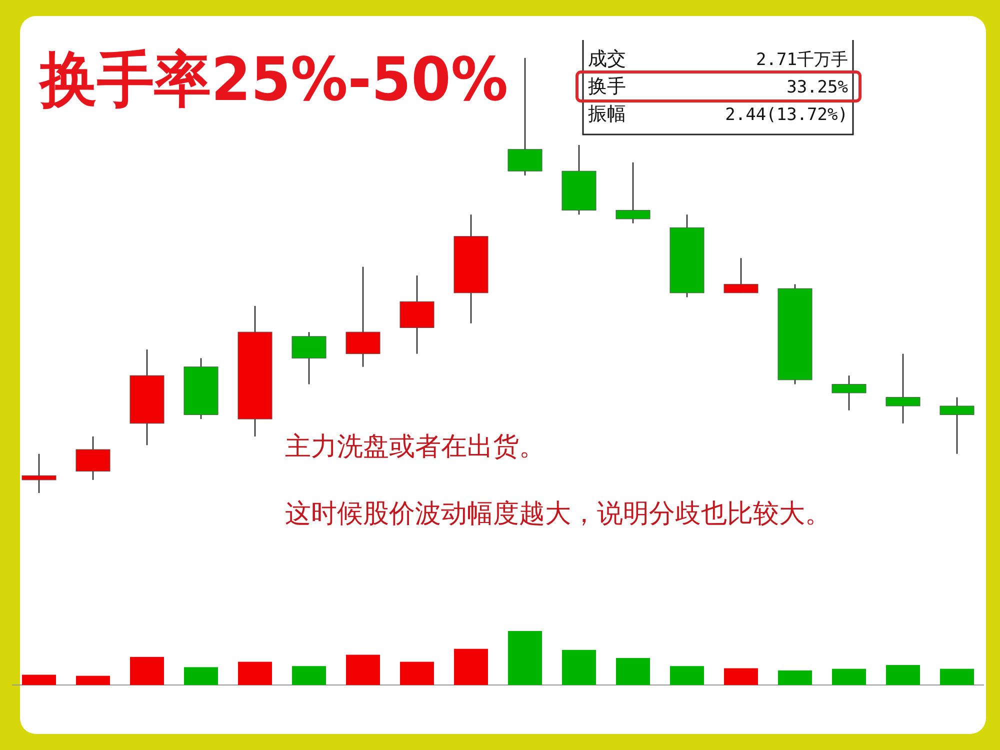 The width and height of the screenshot is (1000, 750). I want to click on text: 这时候股价波动幅度越大，说明分歧也比较大。, so click(558, 514).